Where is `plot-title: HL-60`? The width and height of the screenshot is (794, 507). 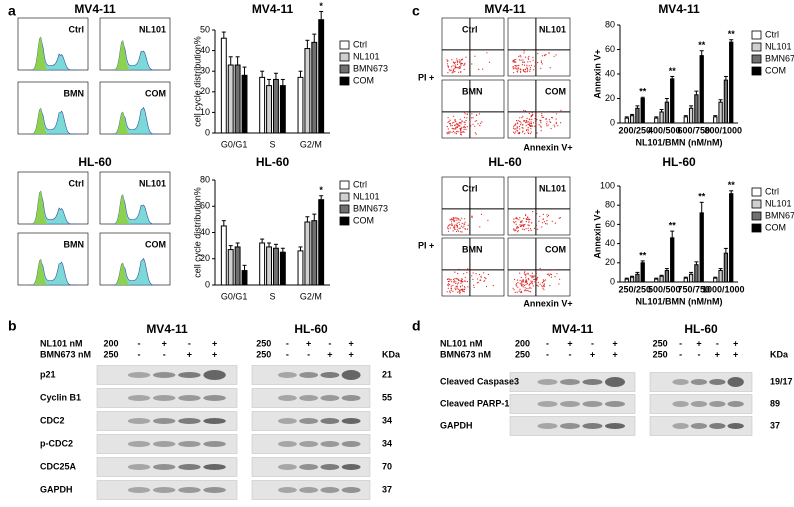 plot-title: HL-60 is located at coordinates (505, 162).